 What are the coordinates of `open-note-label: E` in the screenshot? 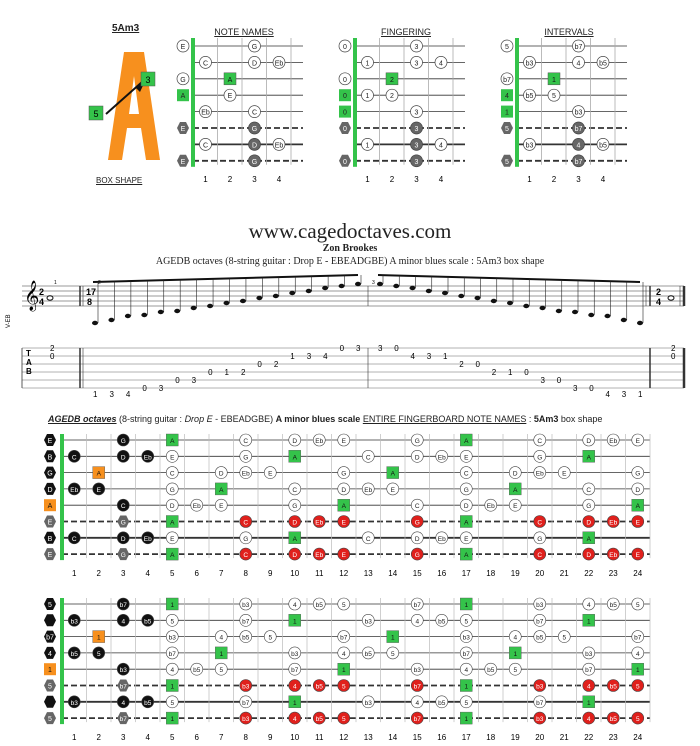 It's located at (50, 523).